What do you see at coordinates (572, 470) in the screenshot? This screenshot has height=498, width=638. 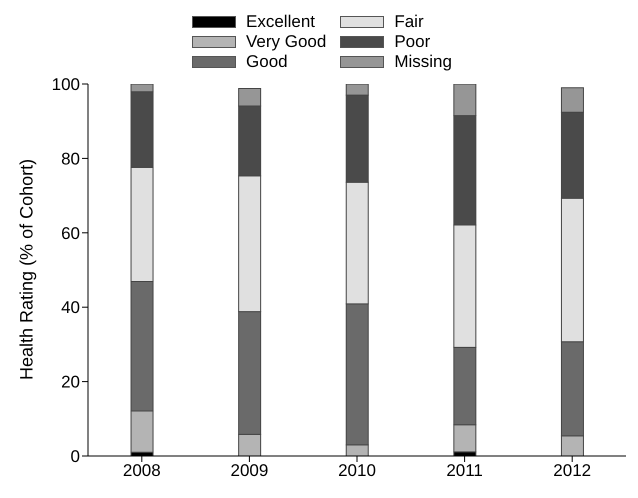 I see `x-tick-label: 2012` at bounding box center [572, 470].